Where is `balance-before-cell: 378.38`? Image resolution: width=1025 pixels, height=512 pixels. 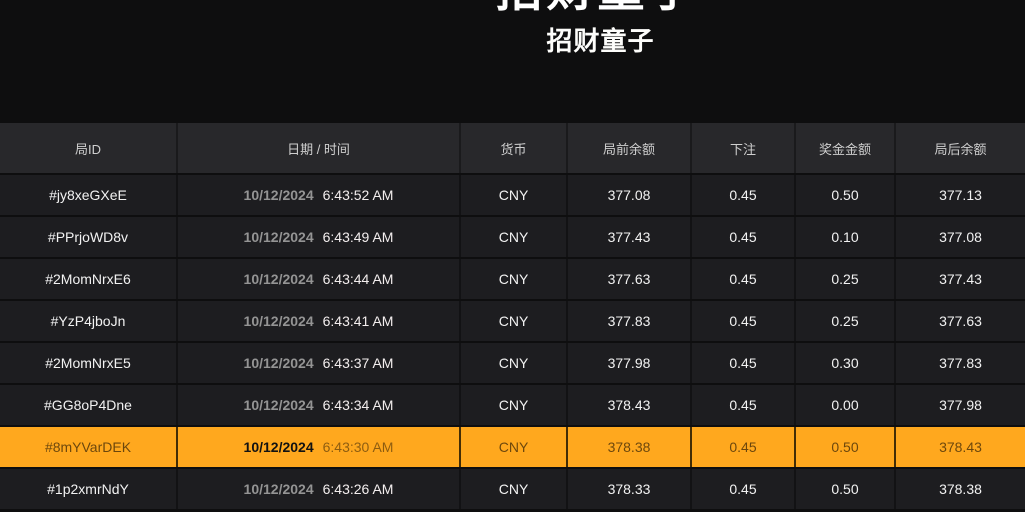 balance-before-cell: 378.38 is located at coordinates (628, 447).